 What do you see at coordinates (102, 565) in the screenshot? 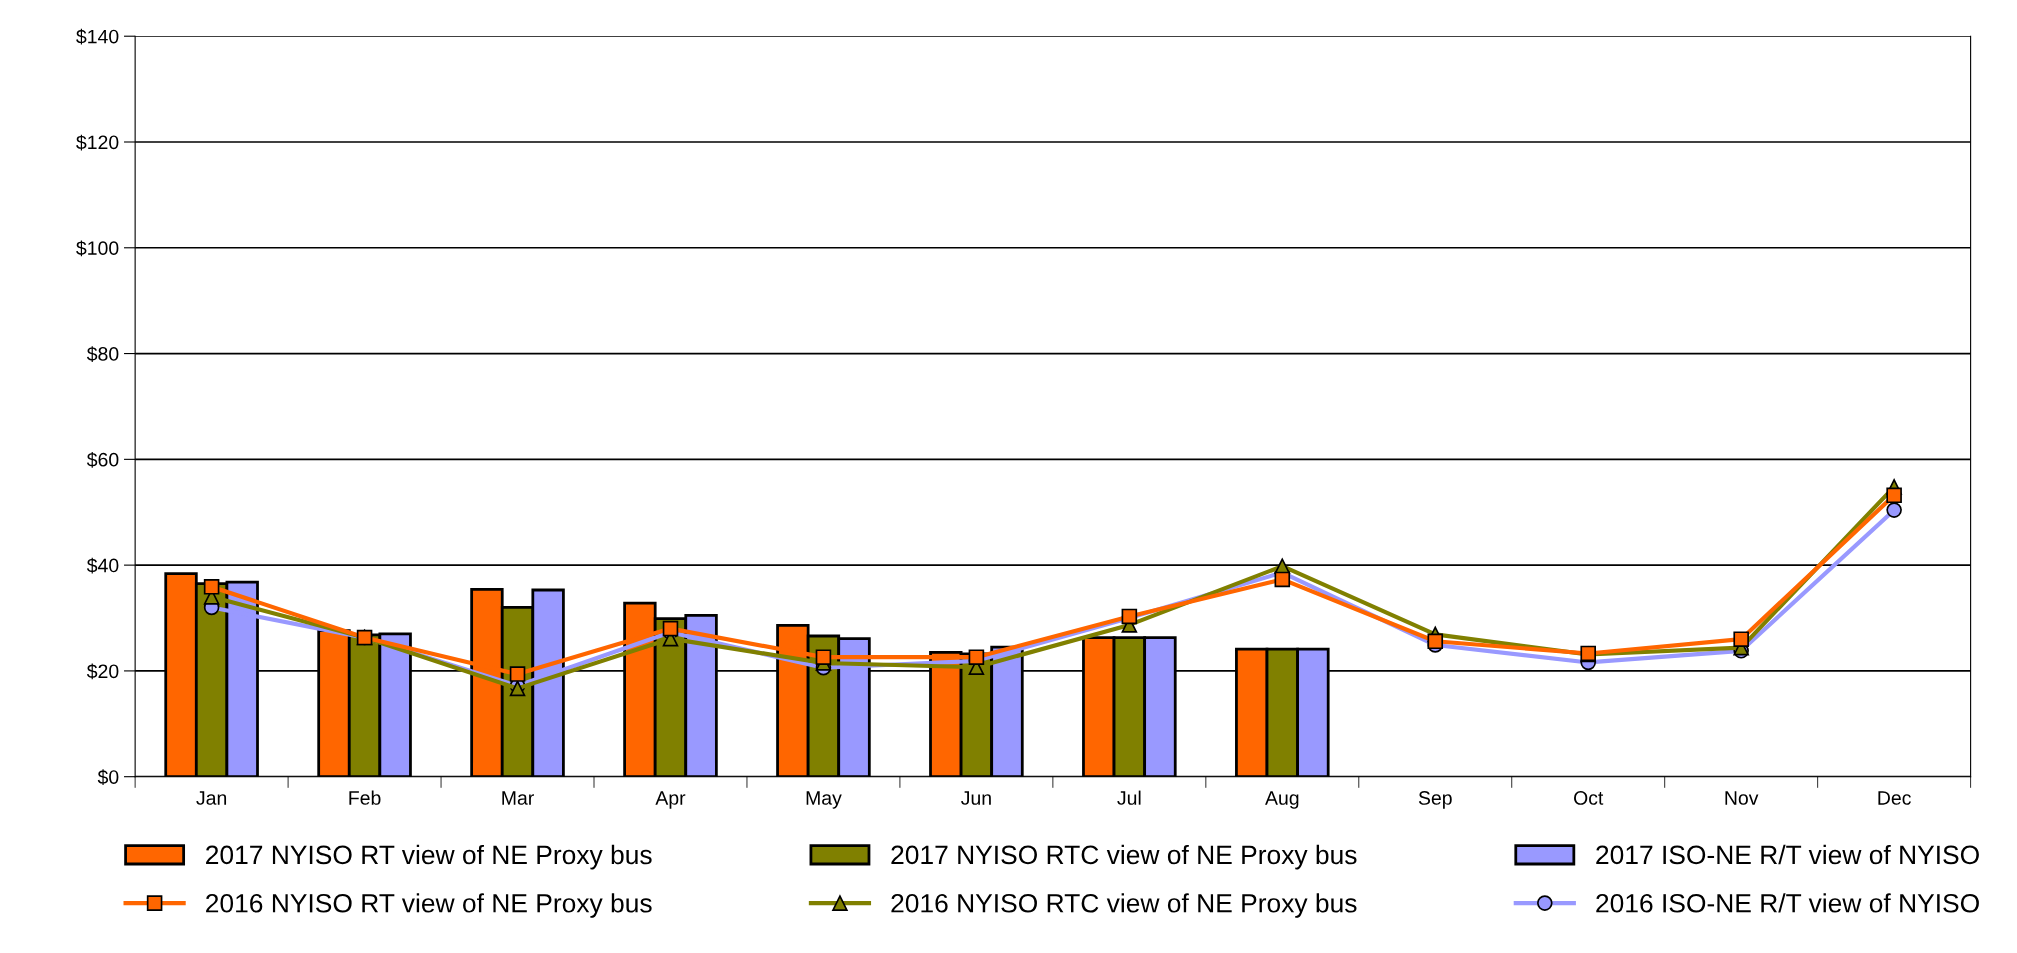
I see `y-tick-label: $40` at bounding box center [102, 565].